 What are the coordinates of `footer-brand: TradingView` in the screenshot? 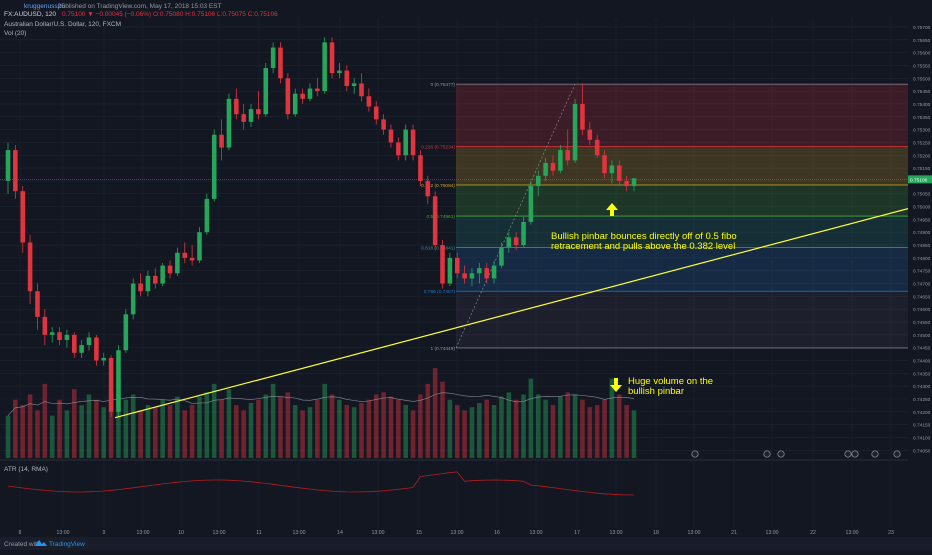 It's located at (67, 544).